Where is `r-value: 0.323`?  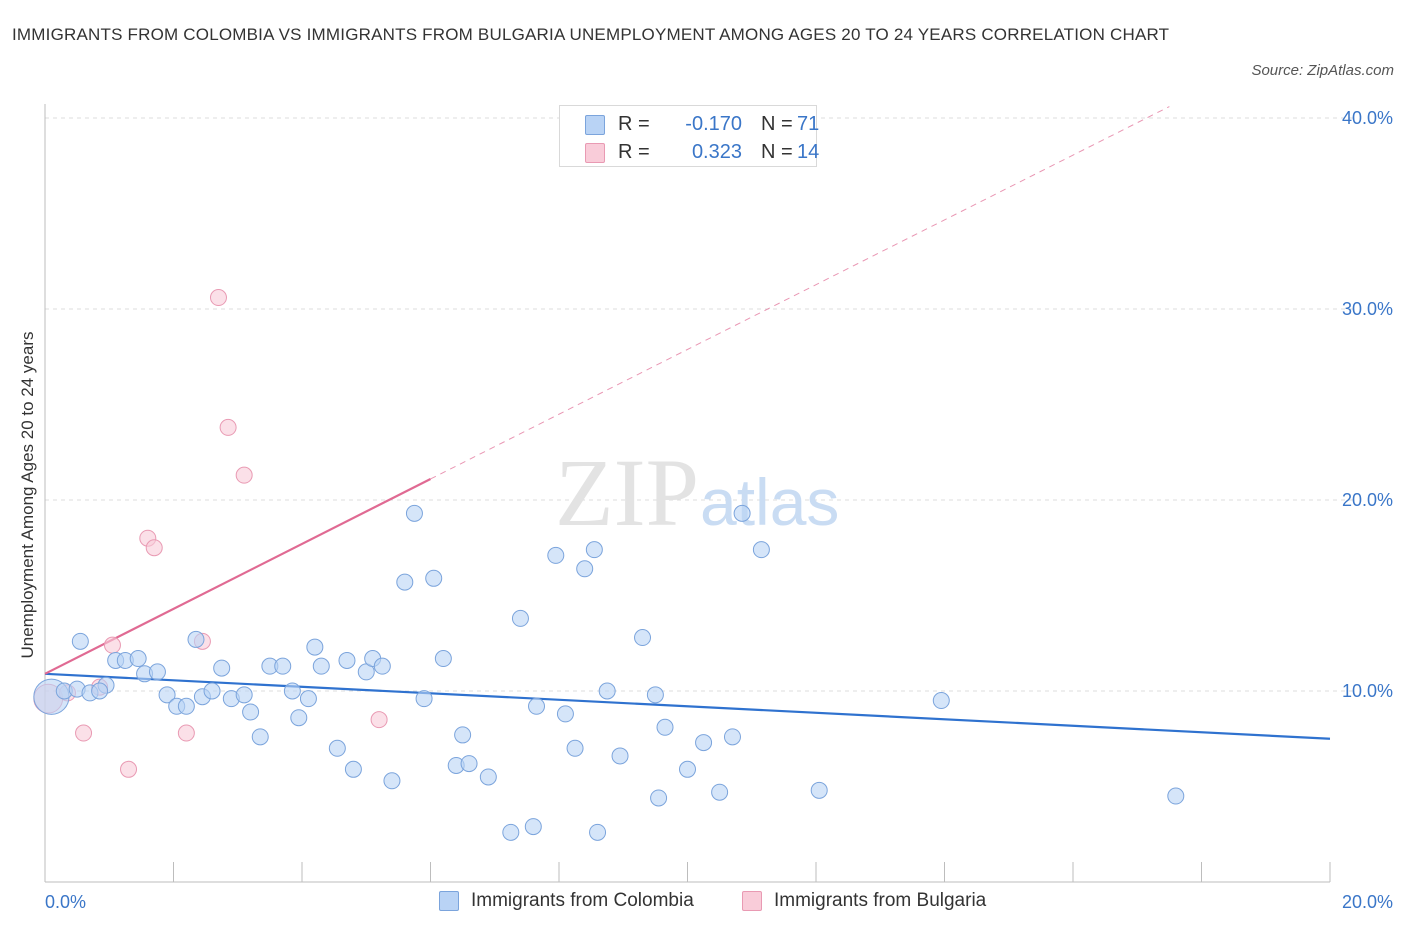 r-value: 0.323 is located at coordinates (716, 152).